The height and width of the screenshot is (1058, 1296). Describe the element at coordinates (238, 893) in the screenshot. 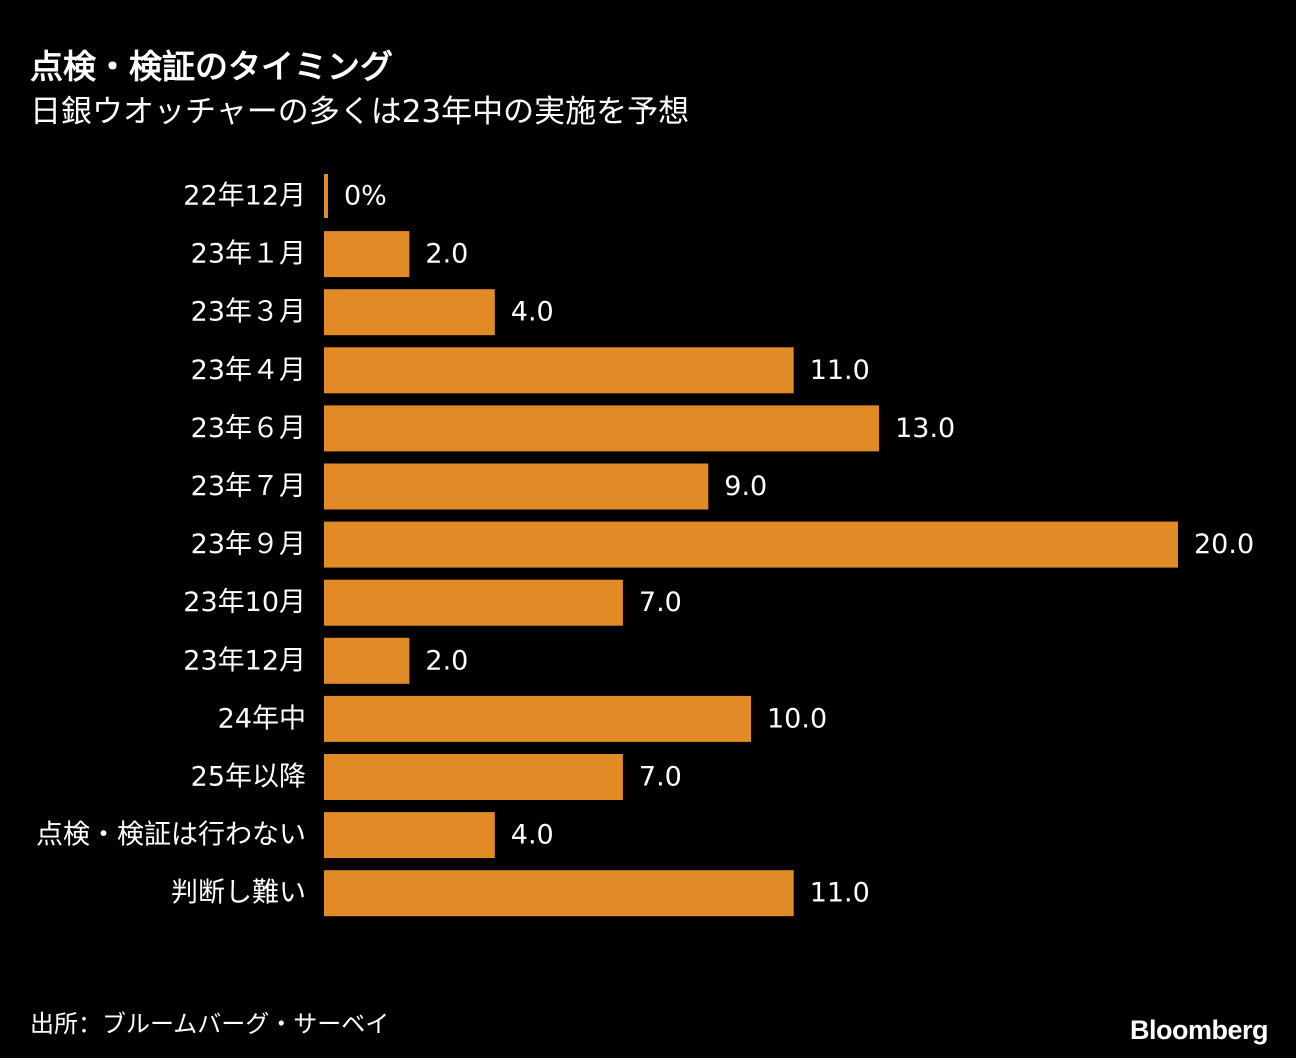

I see `category-label: 判断し難い` at that location.